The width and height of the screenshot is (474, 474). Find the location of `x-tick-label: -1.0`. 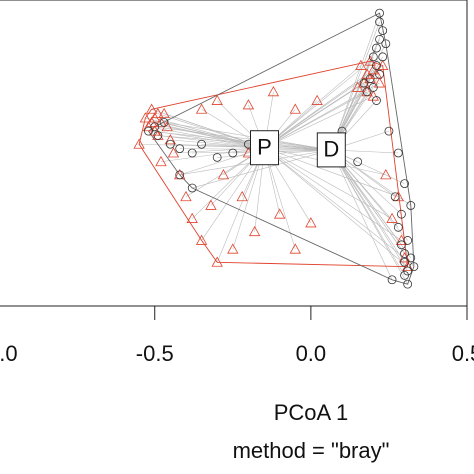

x-tick-label: -1.0 is located at coordinates (9, 353).